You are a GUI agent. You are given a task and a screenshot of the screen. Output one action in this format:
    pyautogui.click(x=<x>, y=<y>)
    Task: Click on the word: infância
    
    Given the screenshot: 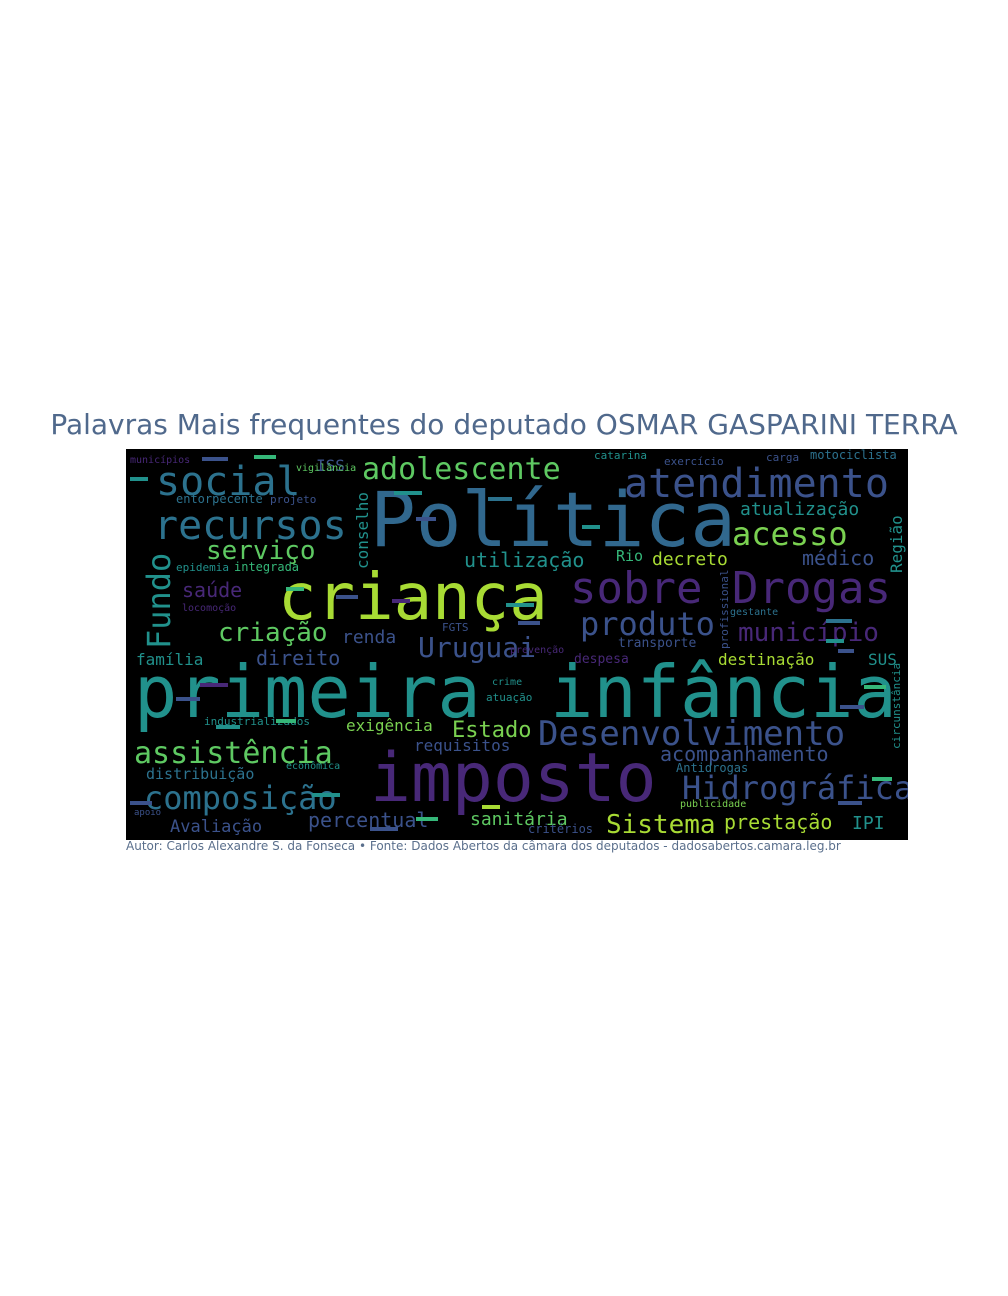 What is the action you would take?
    pyautogui.click(x=723, y=692)
    